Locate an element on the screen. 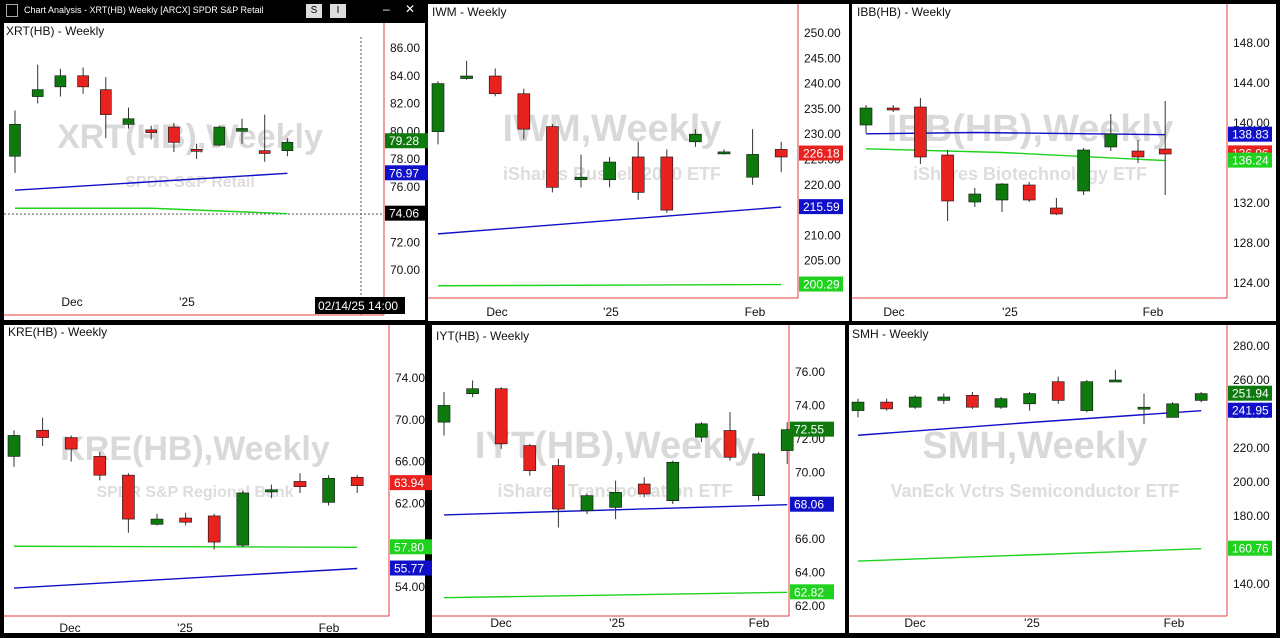 The width and height of the screenshot is (1280, 638). y-tick-label: 124.00 is located at coordinates (1251, 283).